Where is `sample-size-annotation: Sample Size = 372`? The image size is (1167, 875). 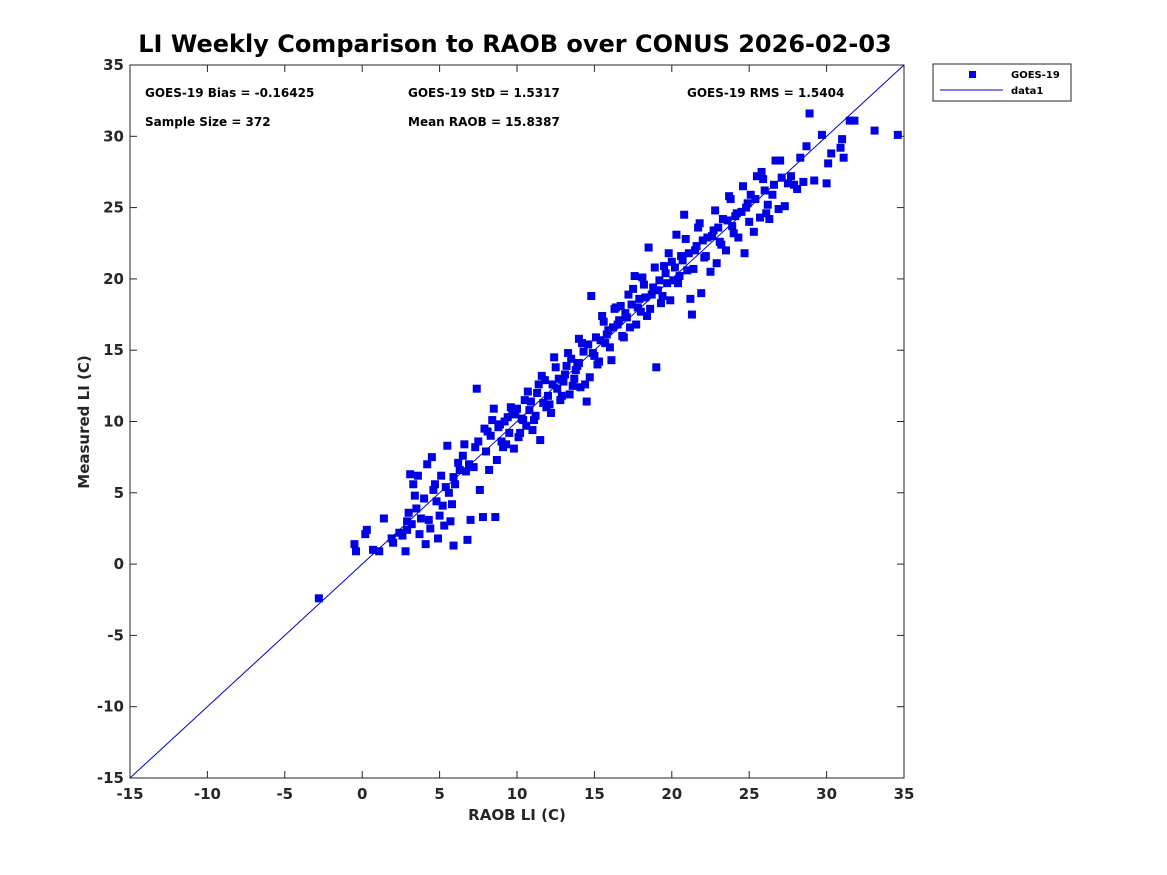
sample-size-annotation: Sample Size = 372 is located at coordinates (208, 122).